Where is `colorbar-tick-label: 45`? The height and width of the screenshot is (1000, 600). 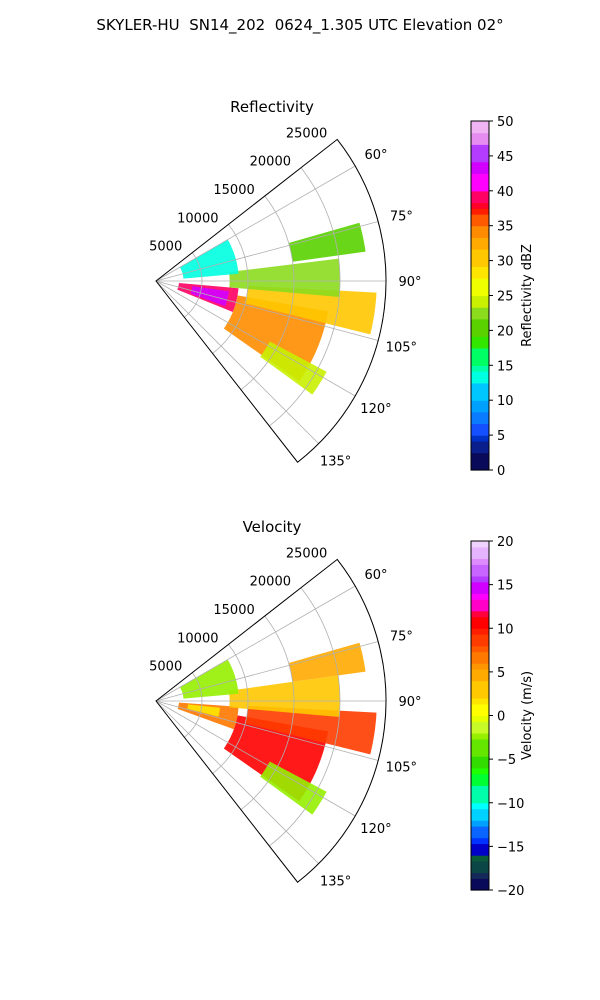
colorbar-tick-label: 45 is located at coordinates (505, 157).